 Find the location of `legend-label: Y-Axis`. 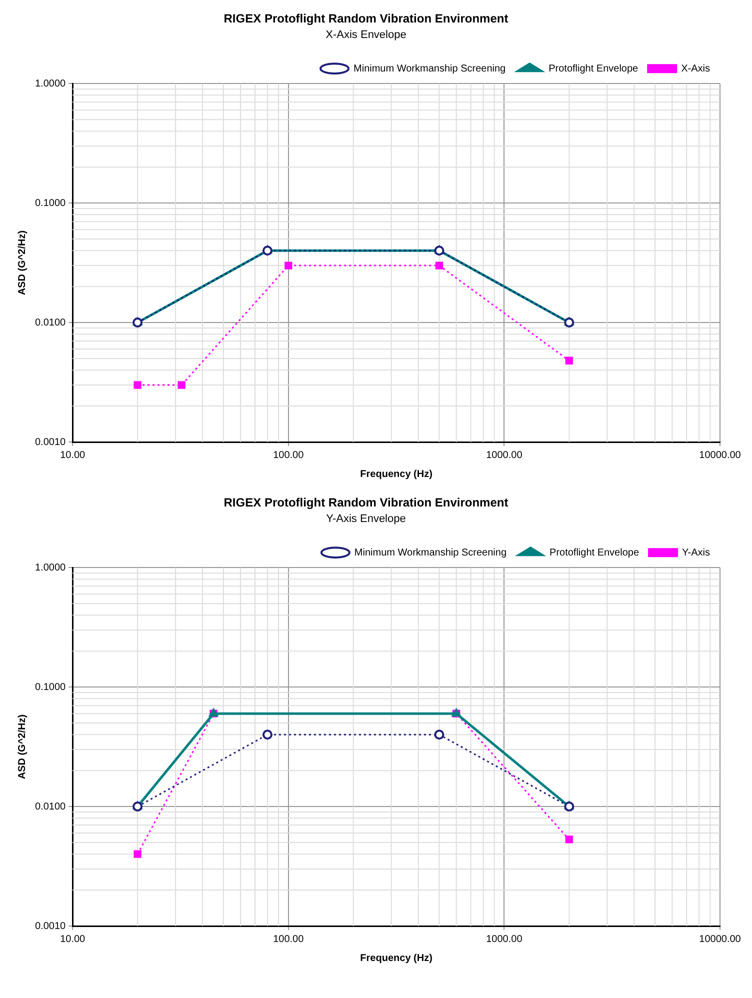

legend-label: Y-Axis is located at coordinates (696, 552).